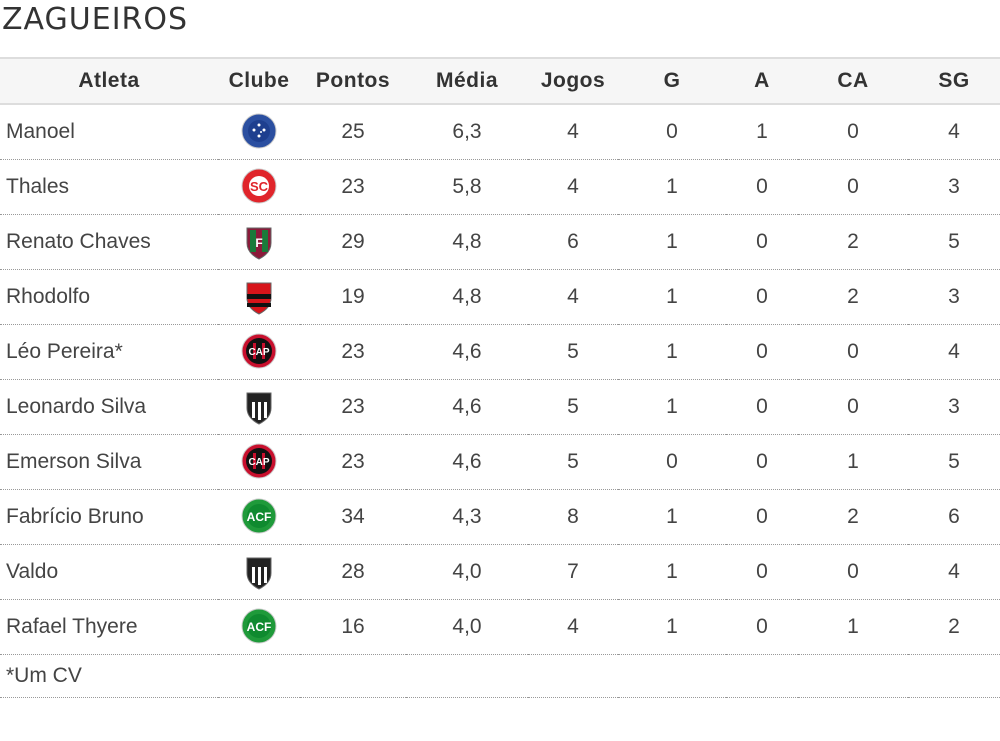 The height and width of the screenshot is (741, 1000). What do you see at coordinates (259, 297) in the screenshot?
I see `flamengo-badge-icon` at bounding box center [259, 297].